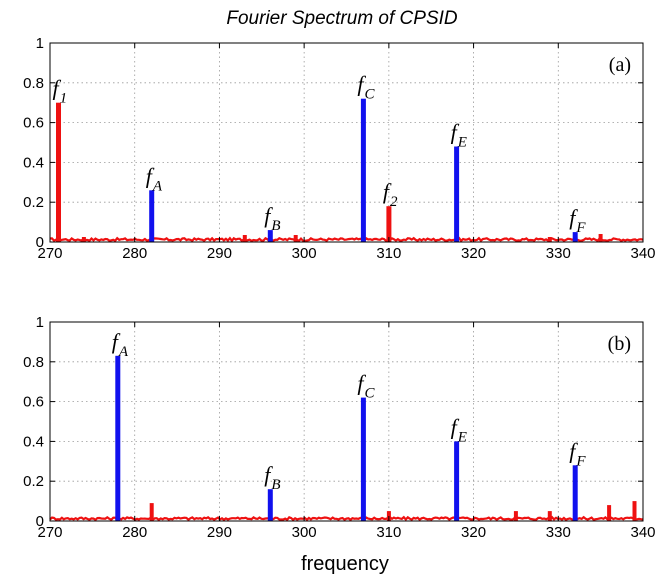  I want to click on peak-label-a-C: fC, so click(366, 87).